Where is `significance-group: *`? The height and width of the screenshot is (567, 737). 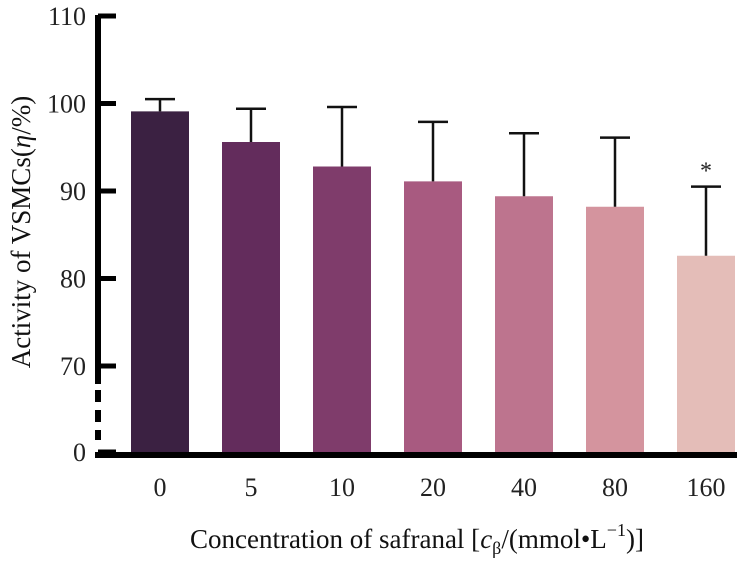
significance-group: * is located at coordinates (706, 172).